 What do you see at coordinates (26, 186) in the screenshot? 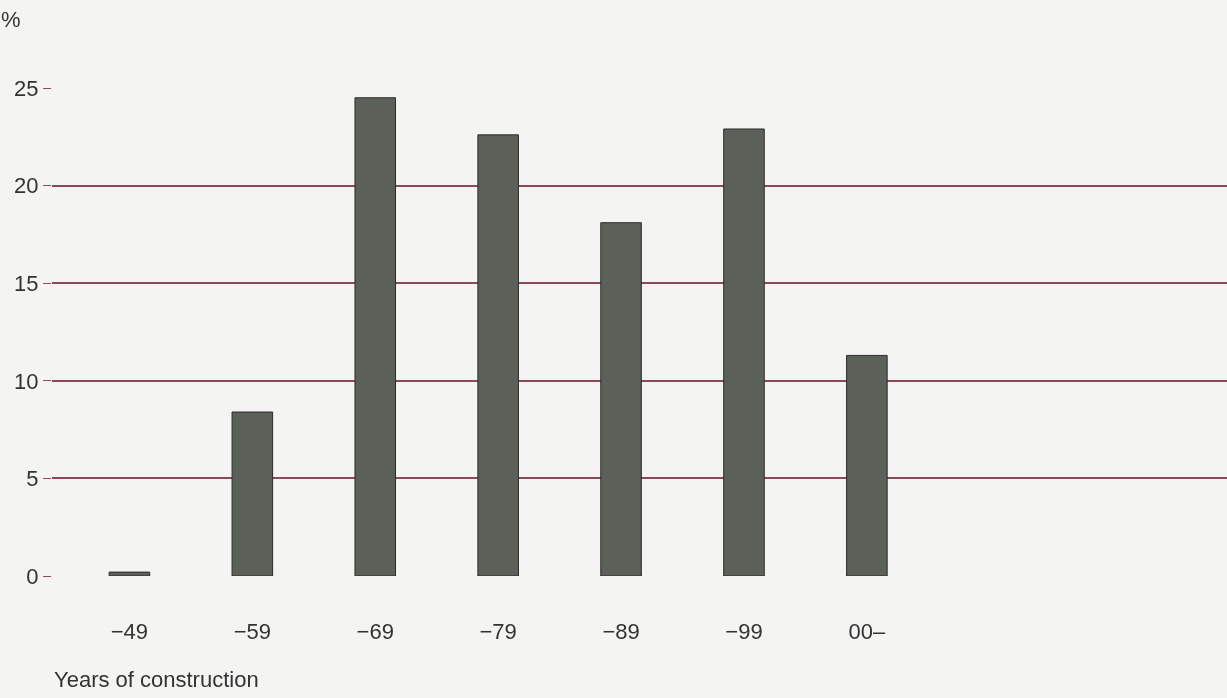
I see `y-tick-label: 20` at bounding box center [26, 186].